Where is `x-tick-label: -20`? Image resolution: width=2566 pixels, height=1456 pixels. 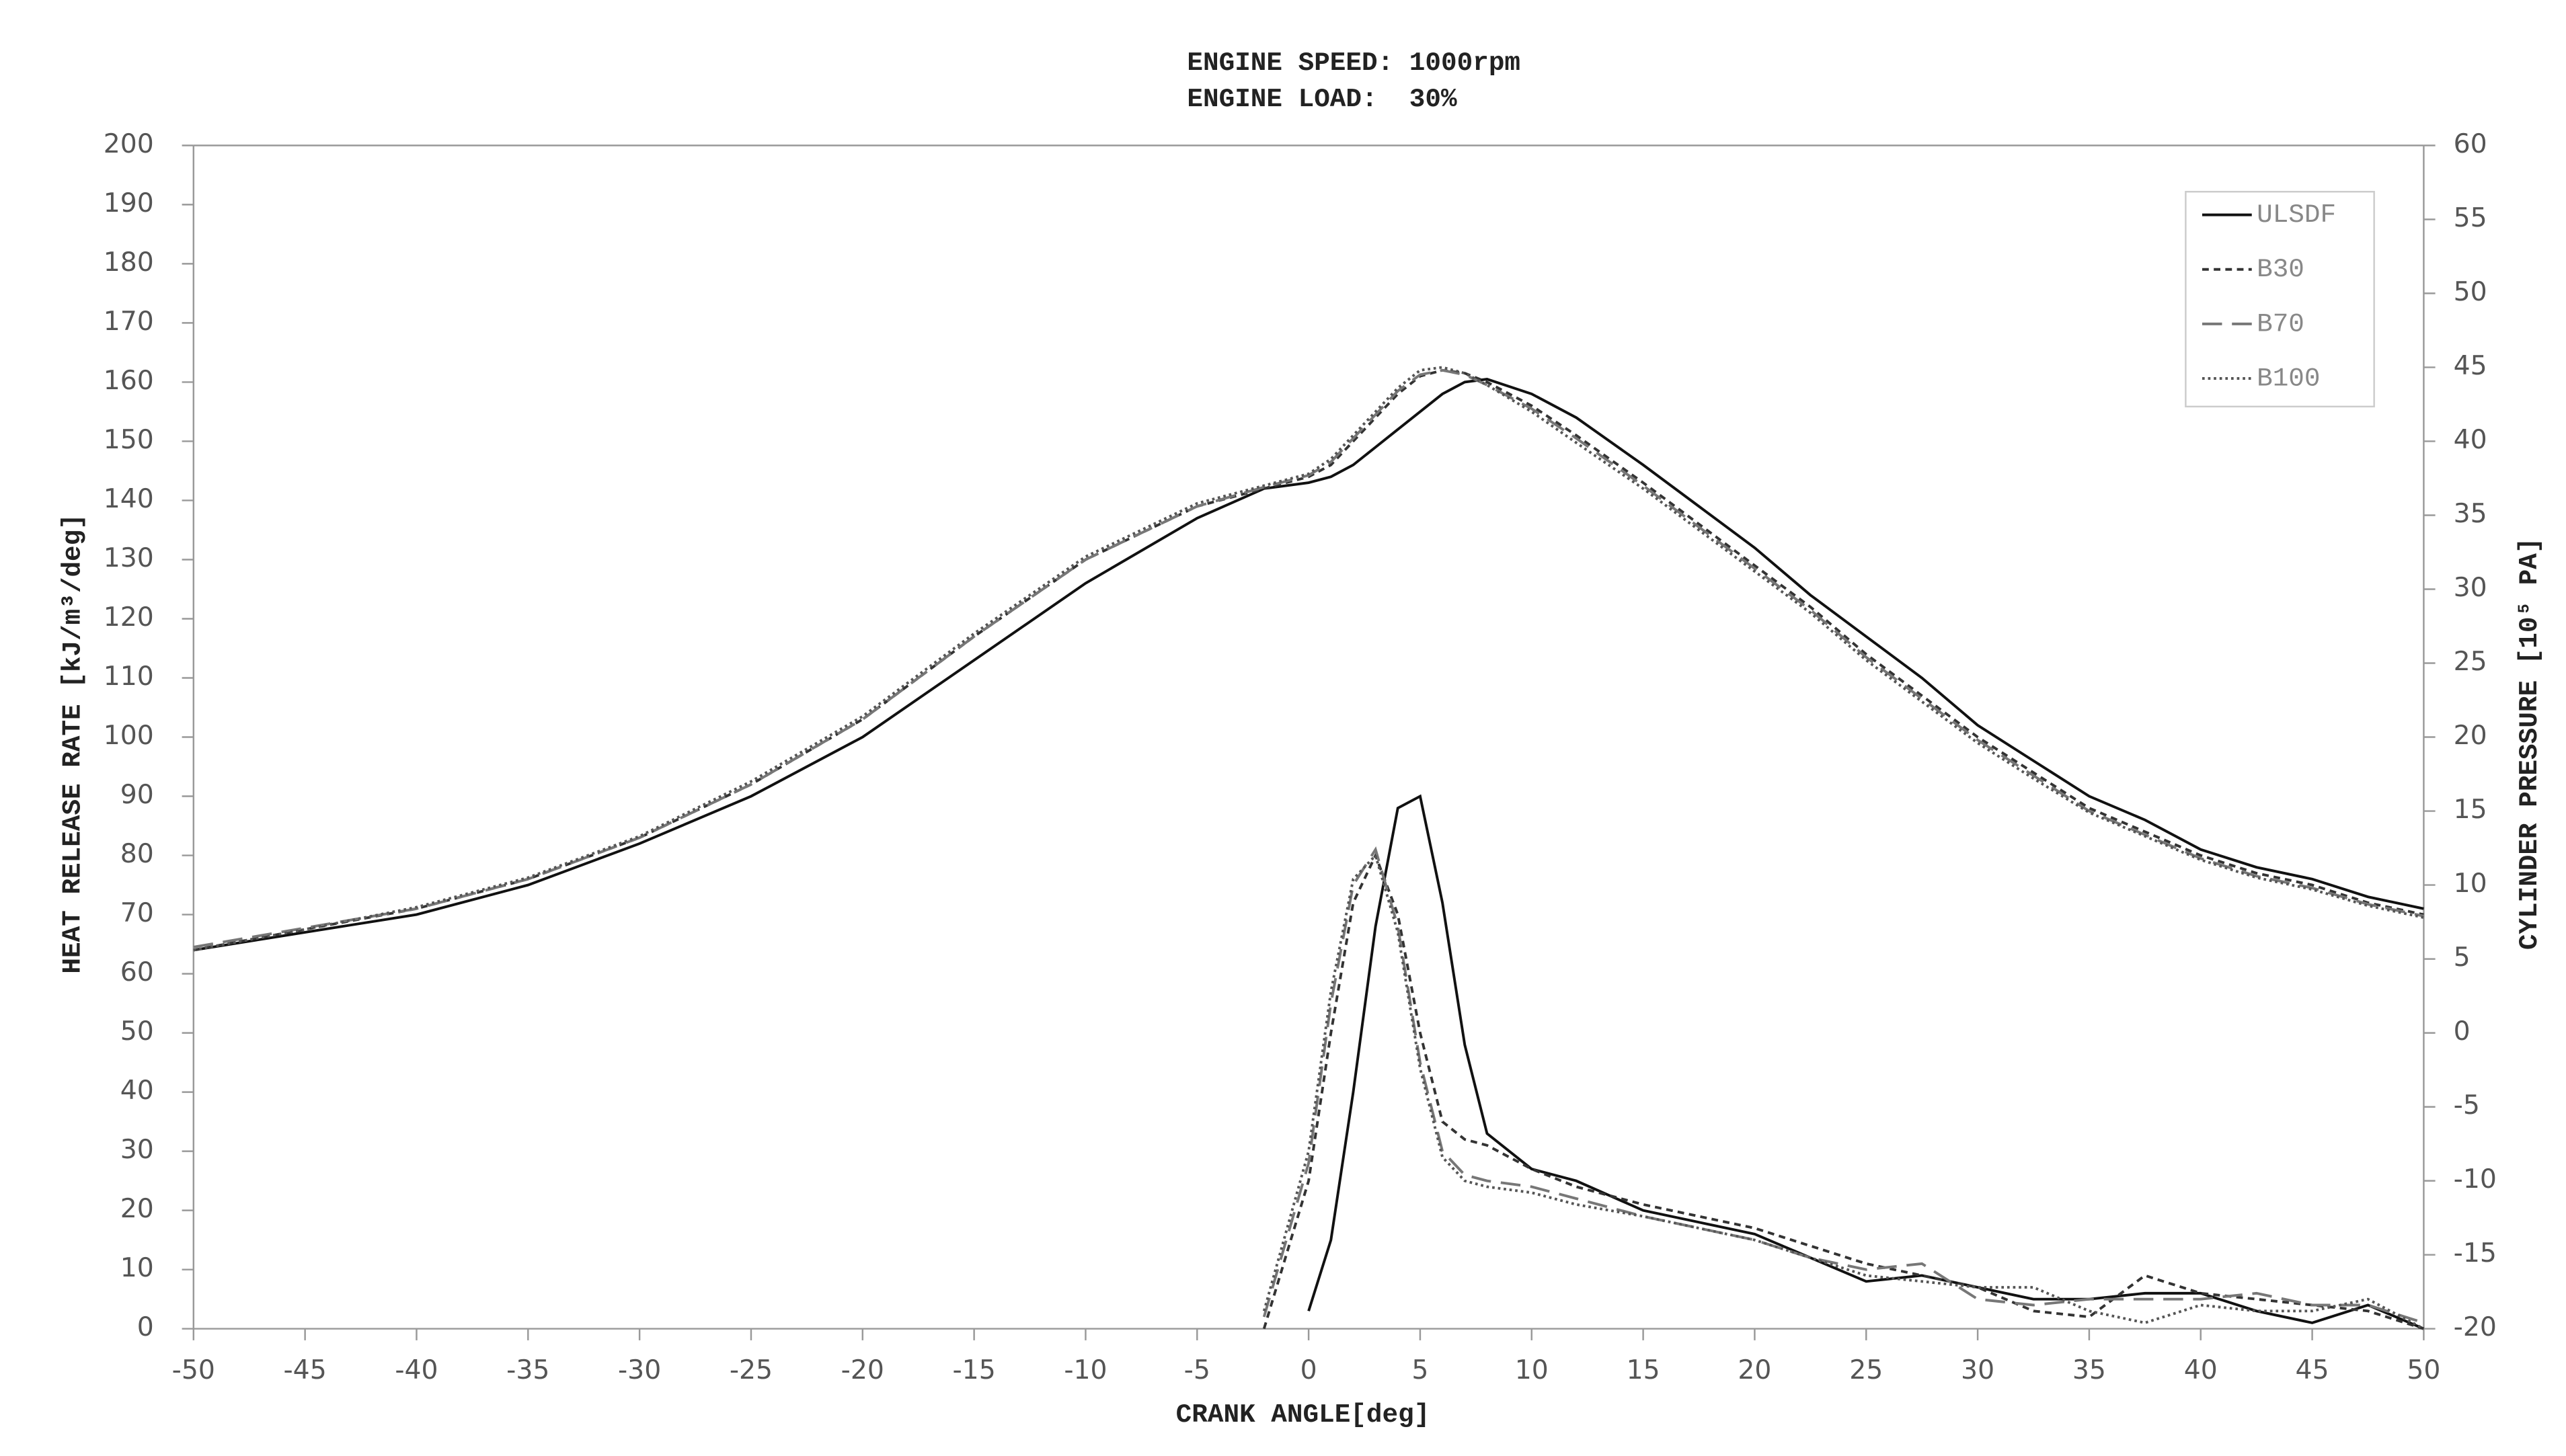
x-tick-label: -20 is located at coordinates (862, 1370).